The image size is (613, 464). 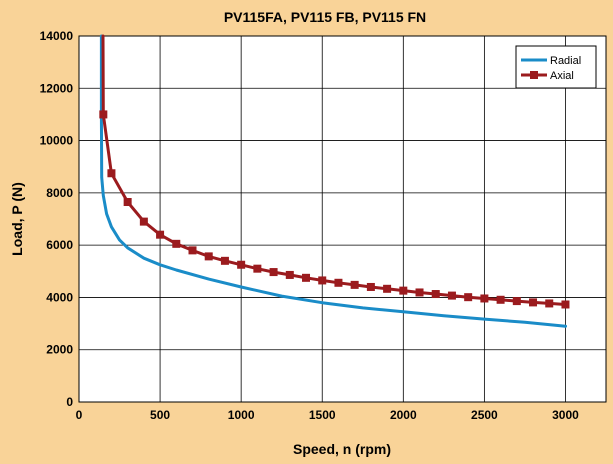 What do you see at coordinates (160, 415) in the screenshot?
I see `x-tick-label: 500` at bounding box center [160, 415].